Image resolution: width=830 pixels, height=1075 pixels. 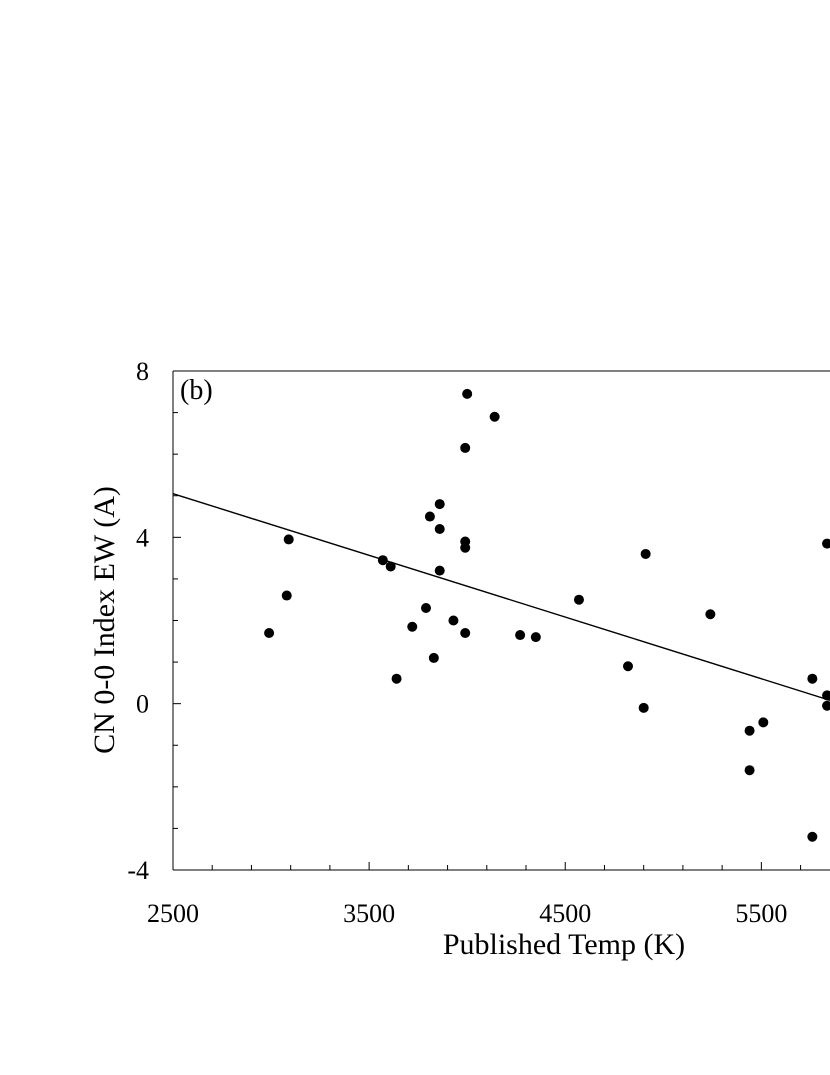 I want to click on x-tick-label: 3500, so click(x=369, y=913).